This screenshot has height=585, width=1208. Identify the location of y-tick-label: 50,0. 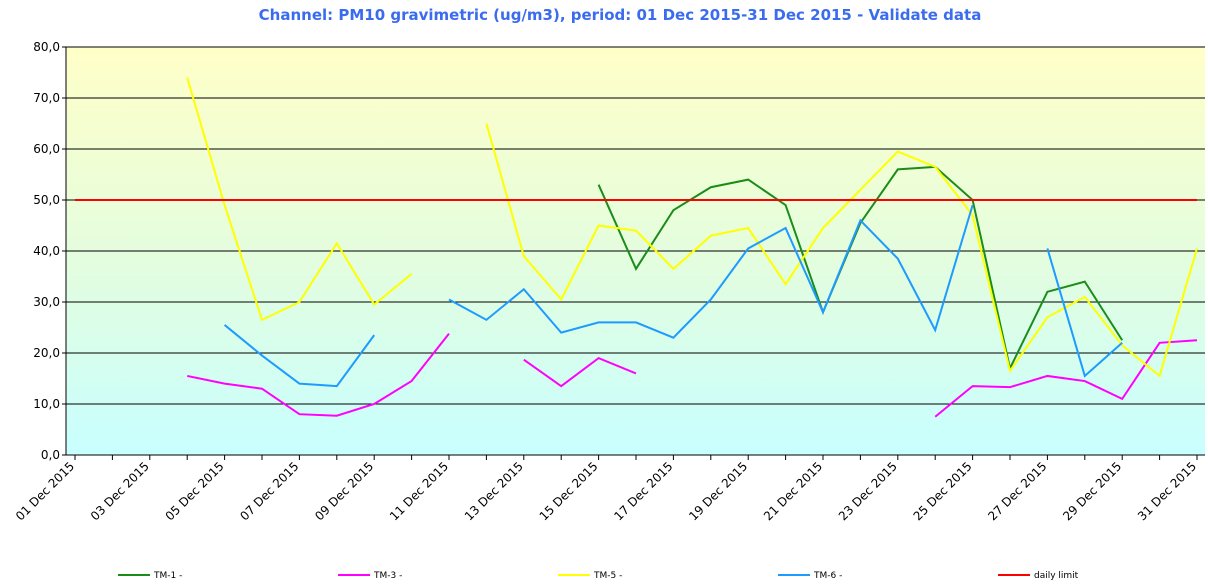
(46, 200).